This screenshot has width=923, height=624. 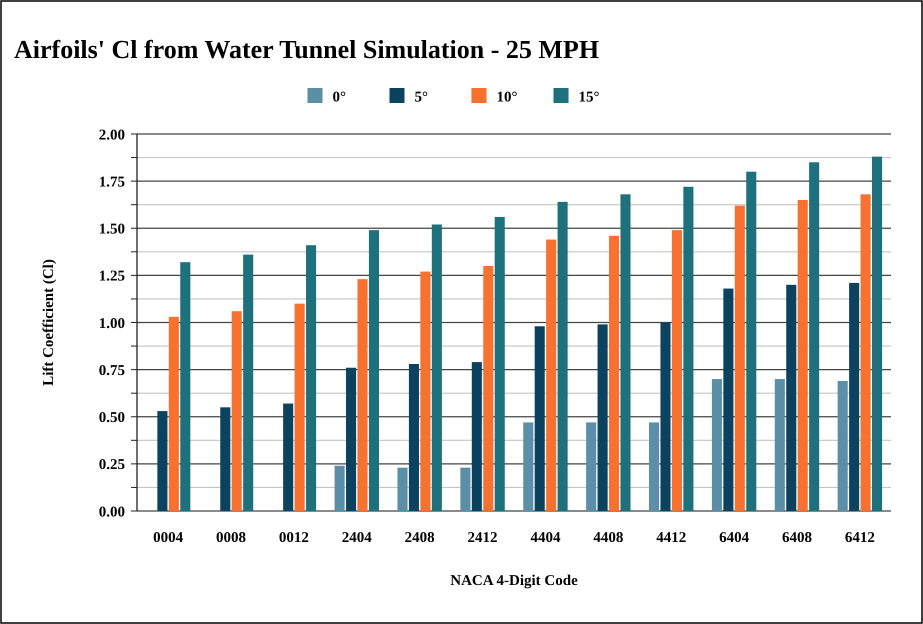 I want to click on x-tick-label: 0008, so click(x=231, y=538).